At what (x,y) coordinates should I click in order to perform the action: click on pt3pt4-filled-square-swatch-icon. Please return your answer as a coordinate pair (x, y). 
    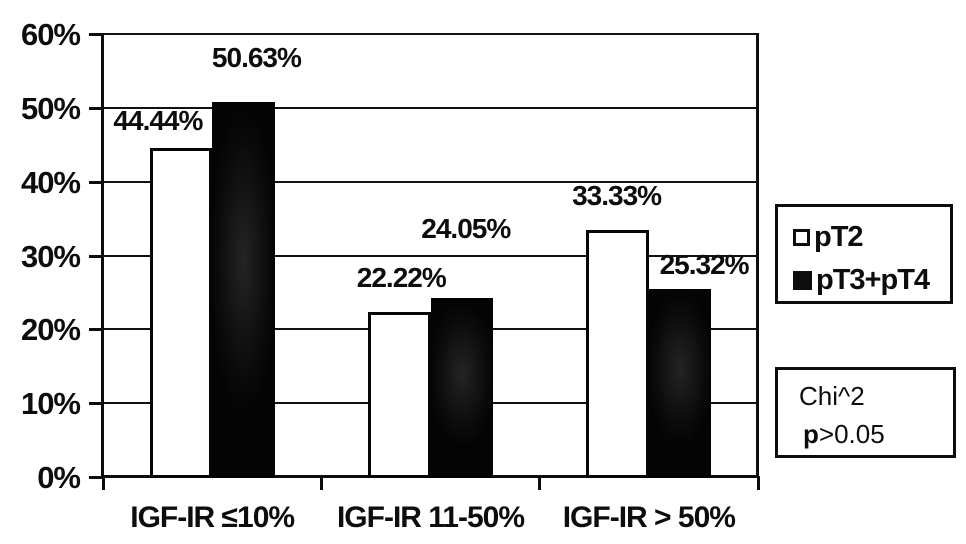
    Looking at the image, I should click on (802, 280).